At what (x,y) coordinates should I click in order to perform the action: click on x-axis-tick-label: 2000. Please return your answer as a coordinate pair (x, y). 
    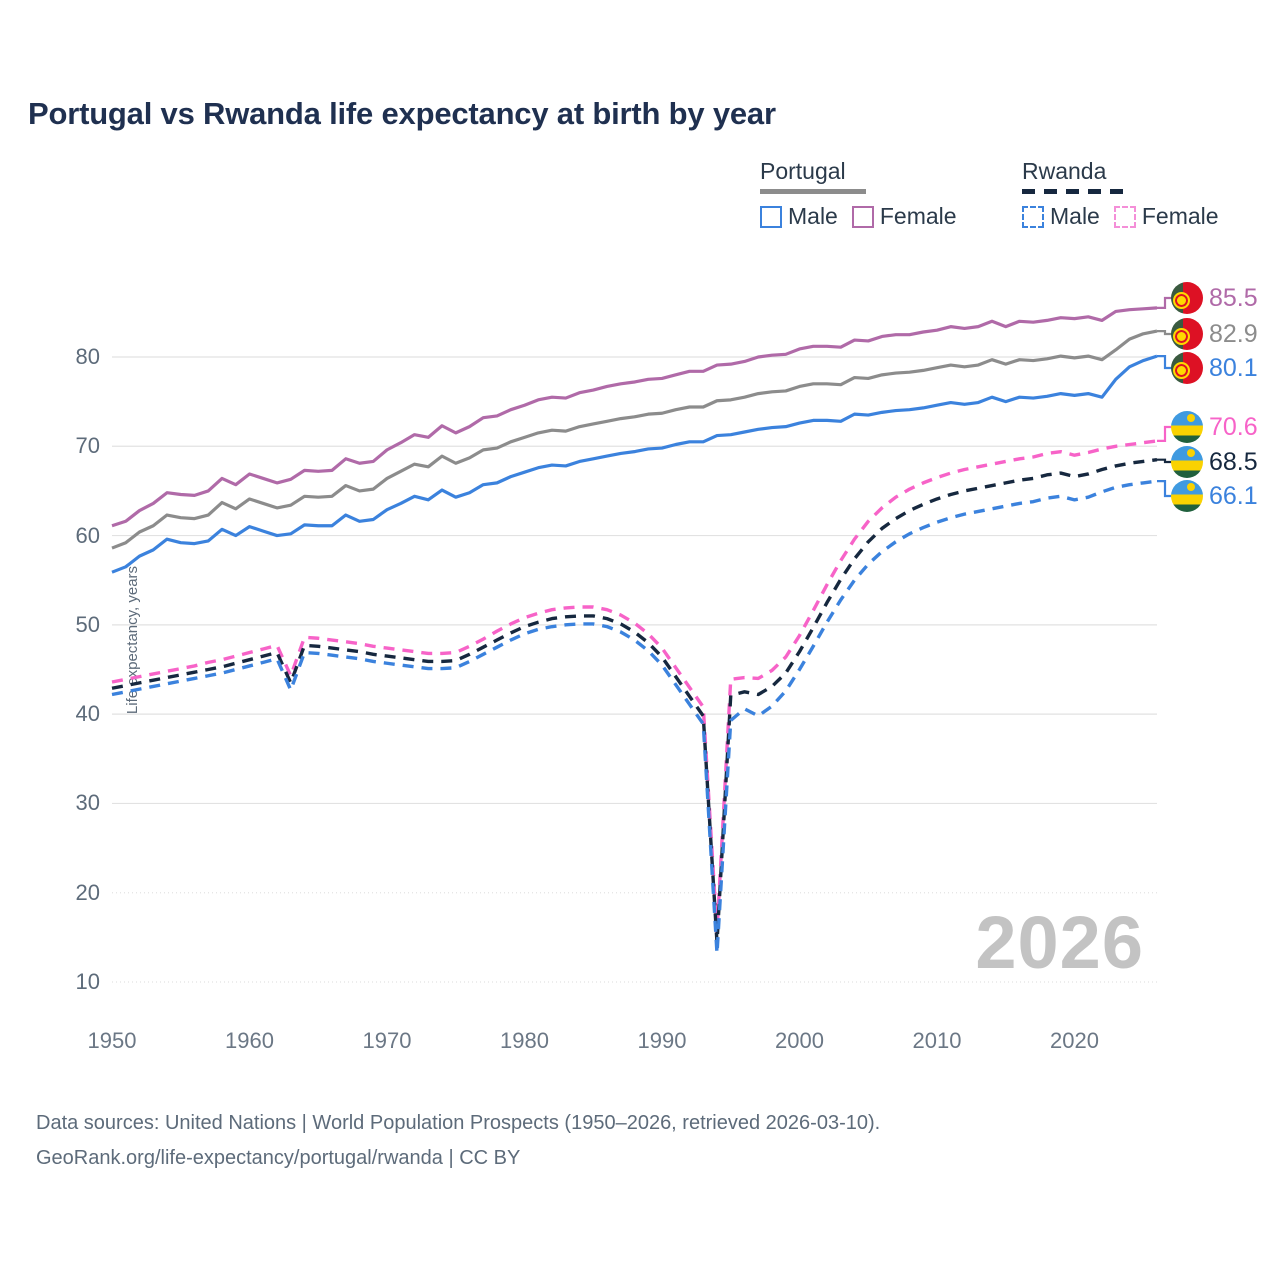
    Looking at the image, I should click on (799, 1040).